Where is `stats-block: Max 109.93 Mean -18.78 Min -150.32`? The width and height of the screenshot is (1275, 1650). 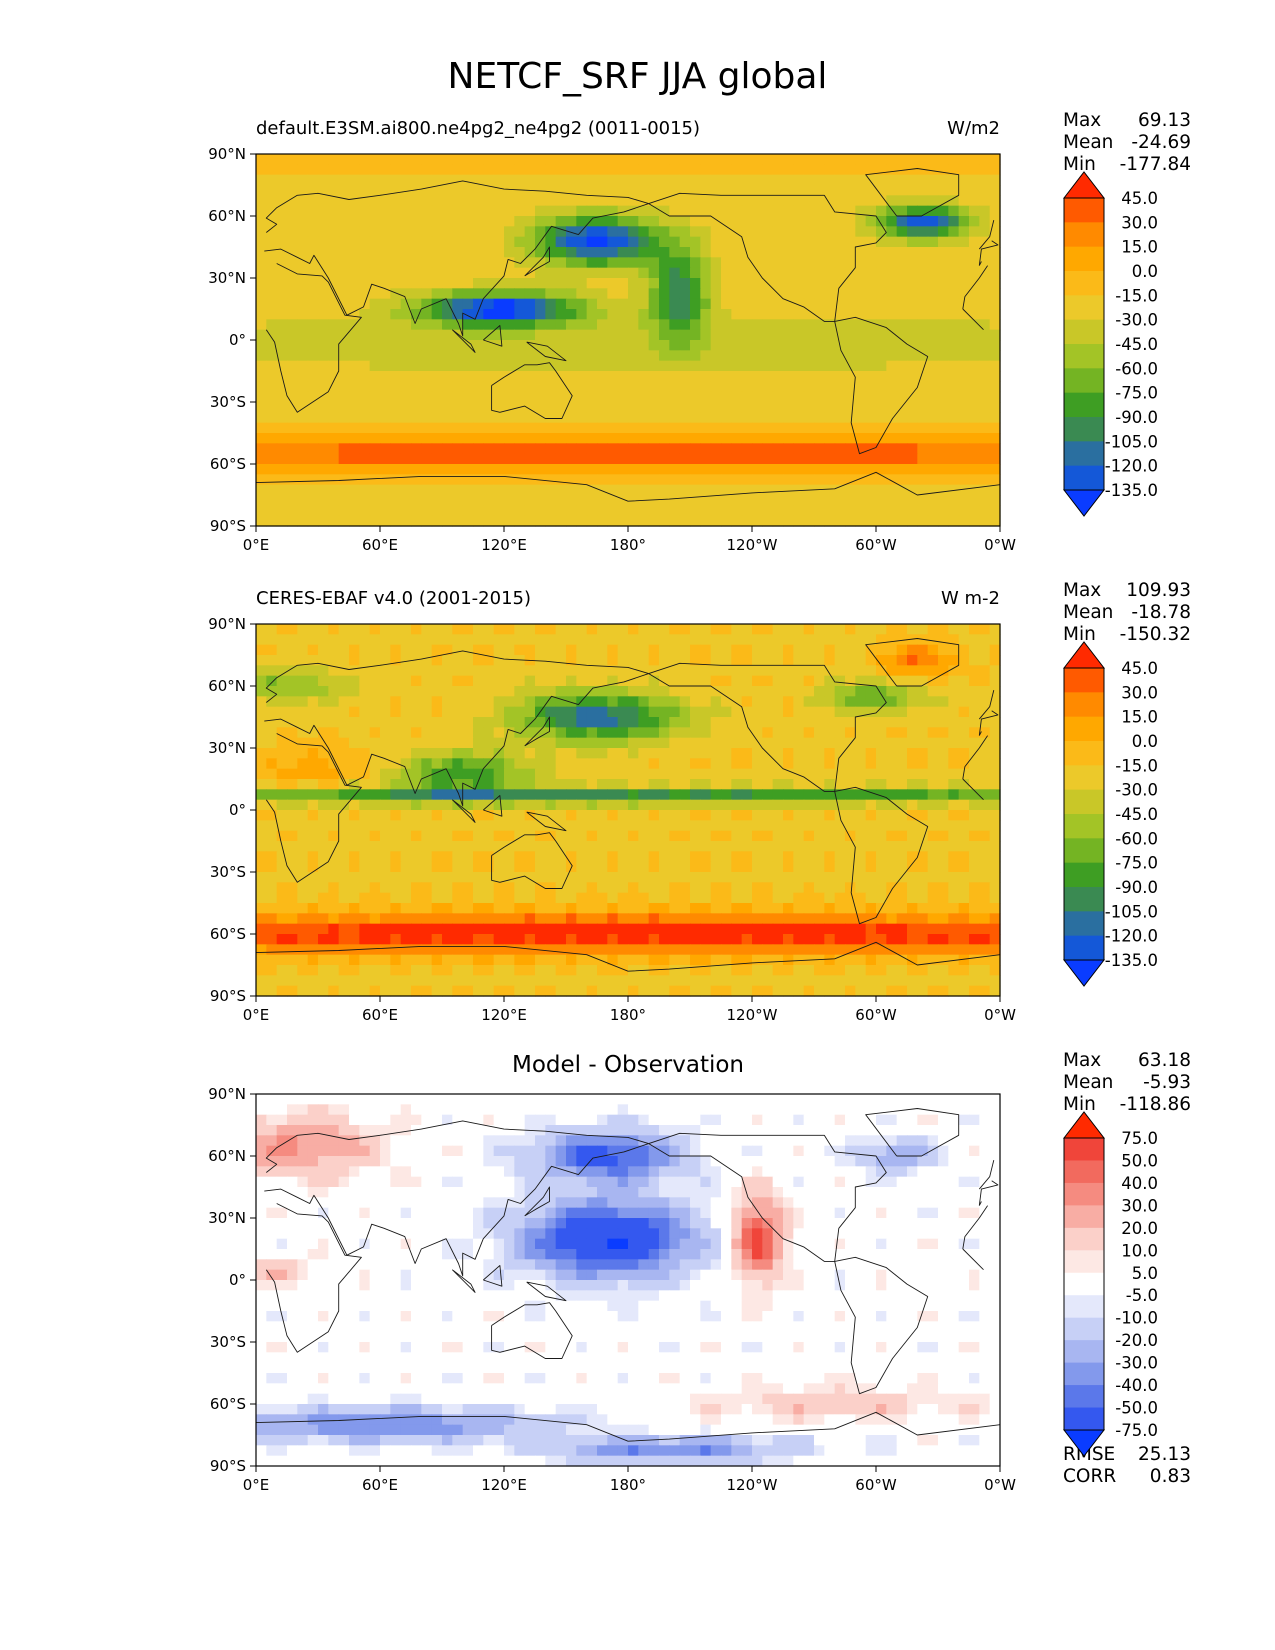 stats-block: Max 109.93 Mean -18.78 Min -150.32 is located at coordinates (1127, 613).